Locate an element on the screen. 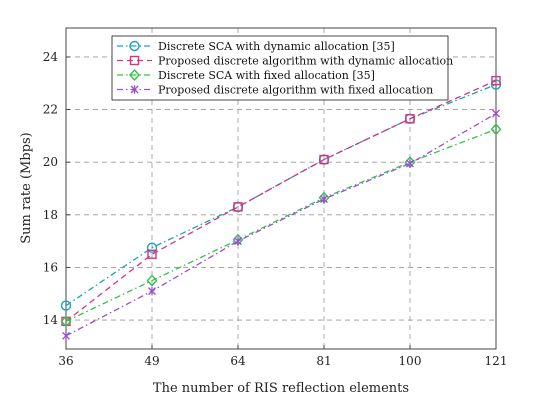 The image size is (540, 405). x-tick-label: 36 is located at coordinates (65, 361).